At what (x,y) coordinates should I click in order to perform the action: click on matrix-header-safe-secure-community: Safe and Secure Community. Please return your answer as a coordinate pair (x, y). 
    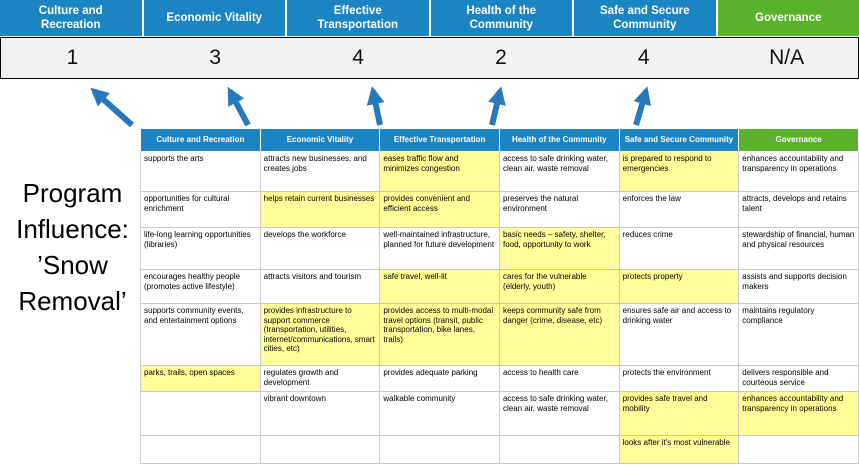
    Looking at the image, I should click on (679, 140).